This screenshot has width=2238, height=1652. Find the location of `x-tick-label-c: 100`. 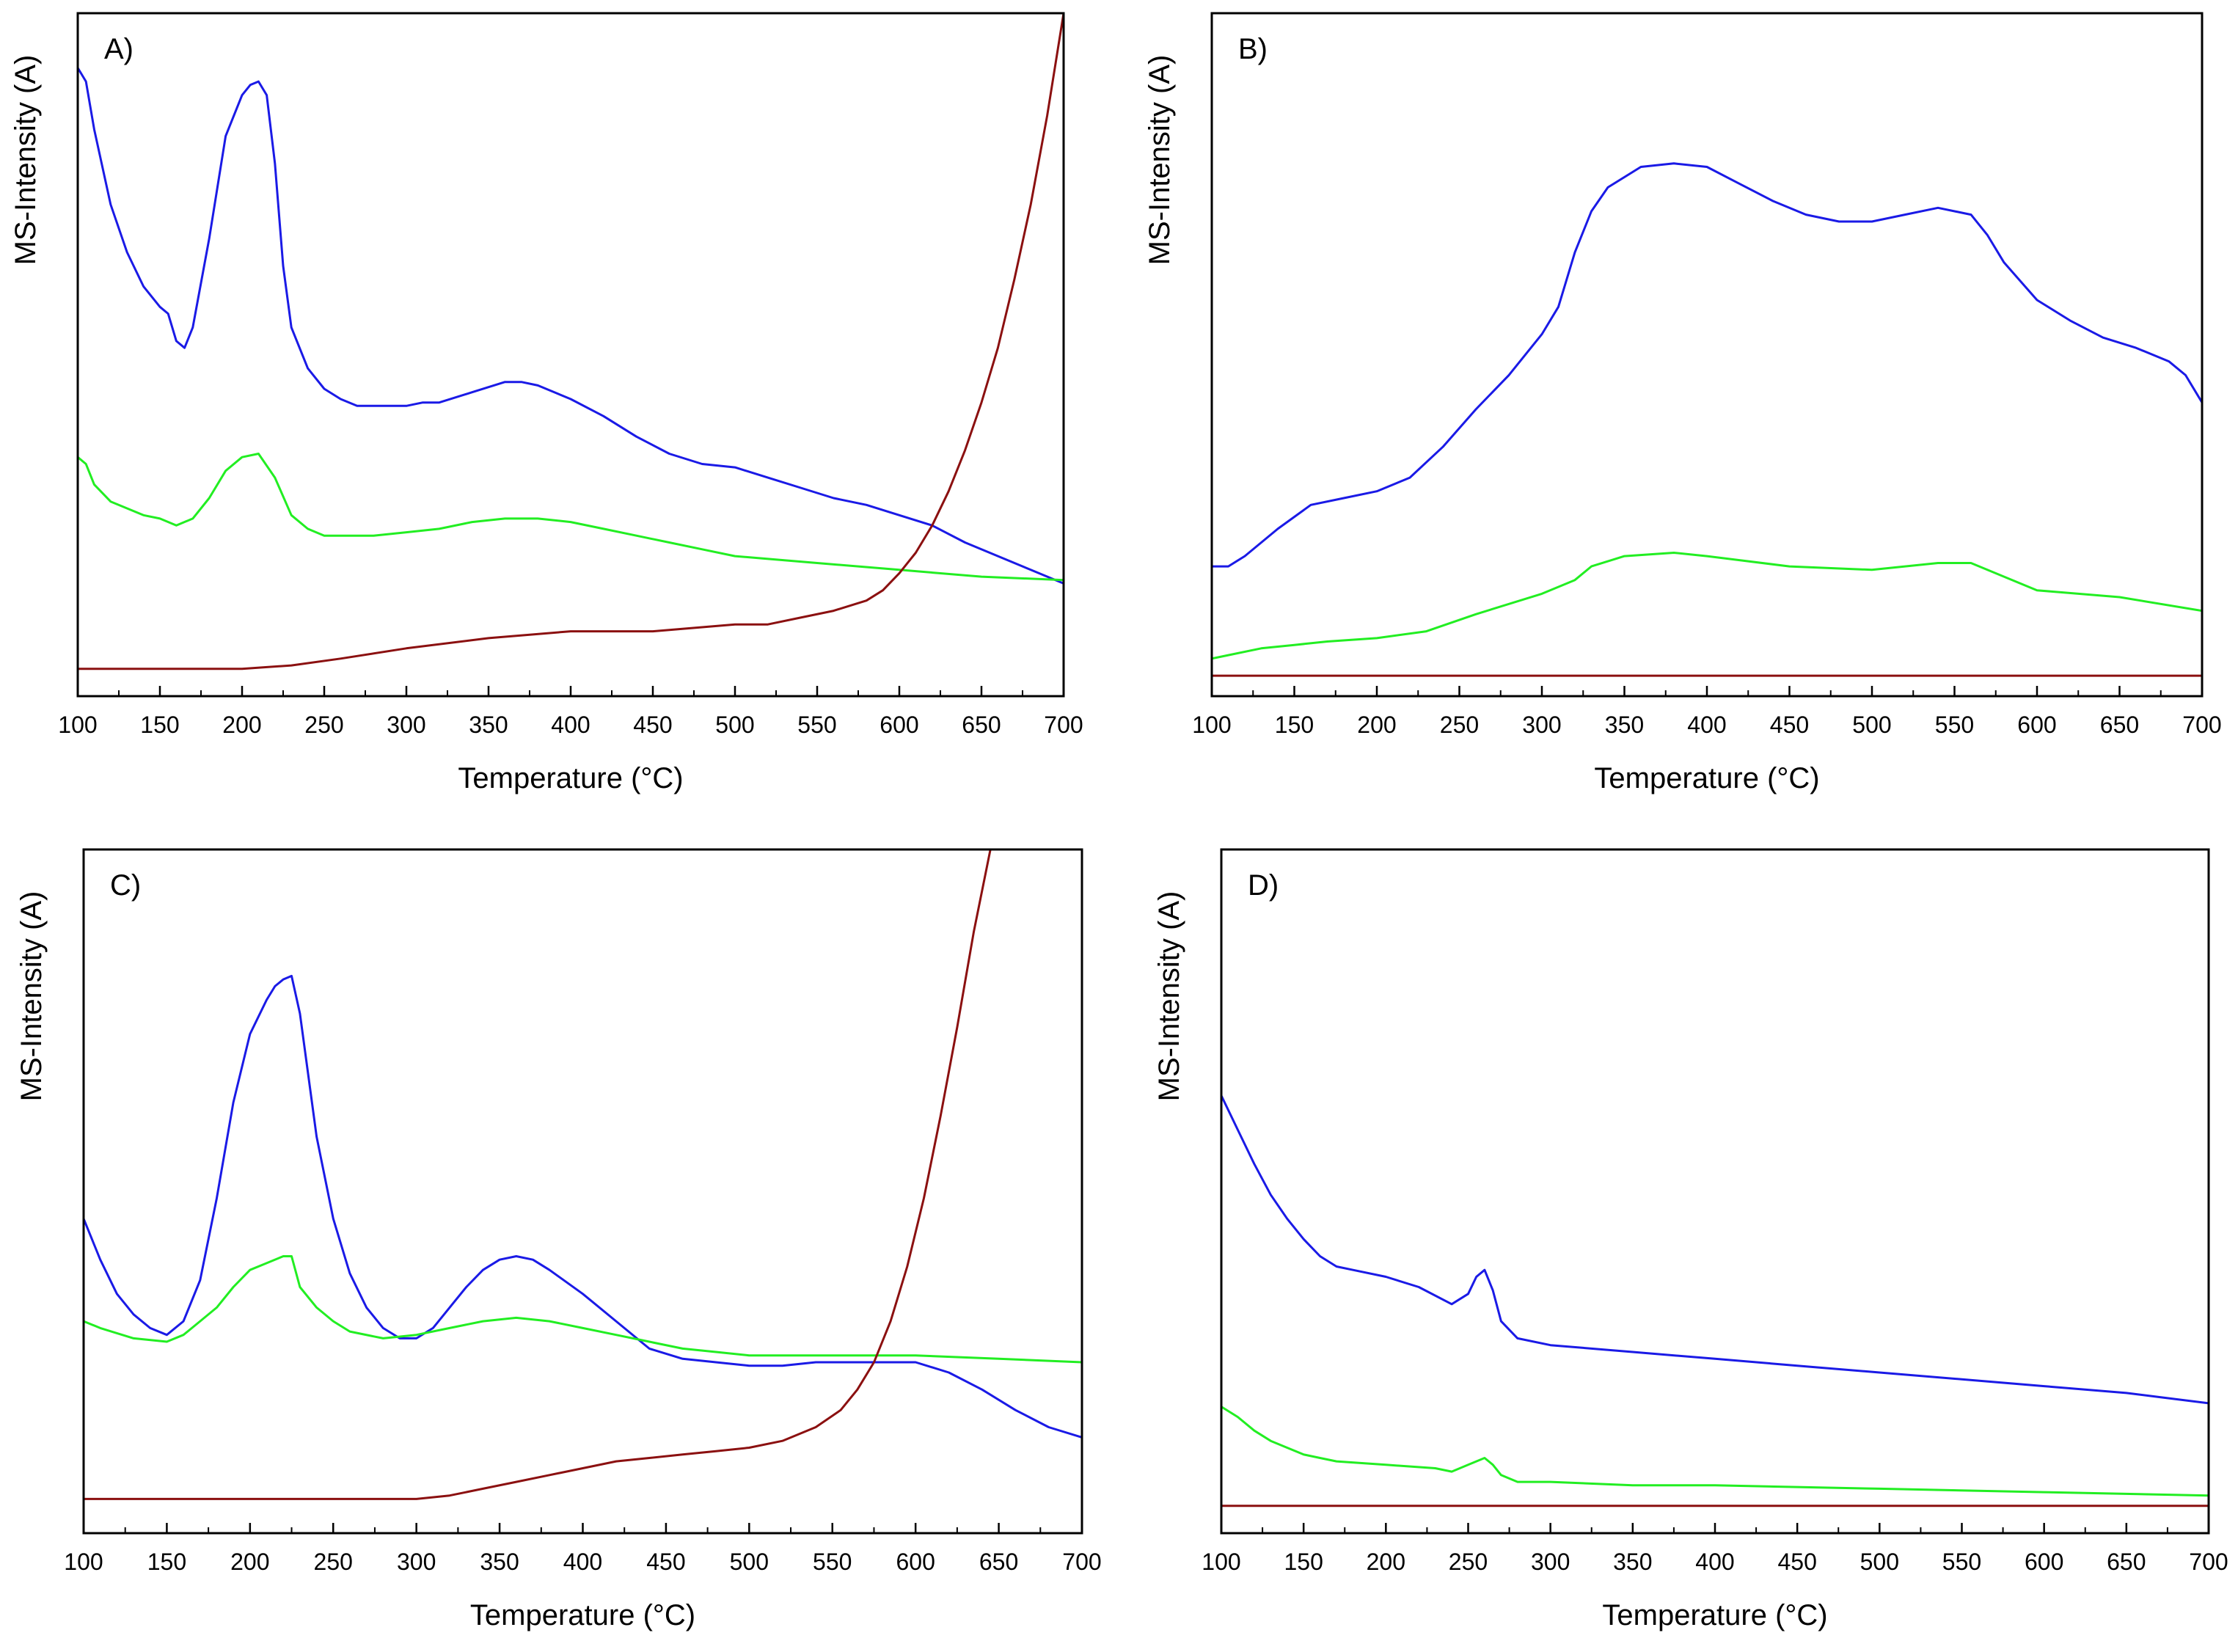

x-tick-label-c: 100 is located at coordinates (83, 1562).